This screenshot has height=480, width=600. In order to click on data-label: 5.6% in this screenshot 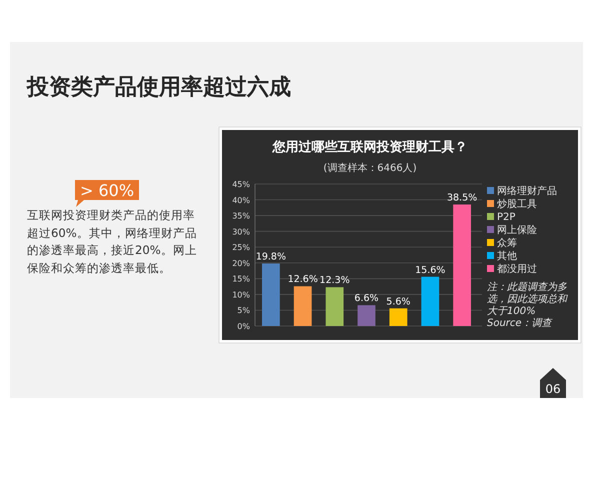, I will do `click(398, 302)`.